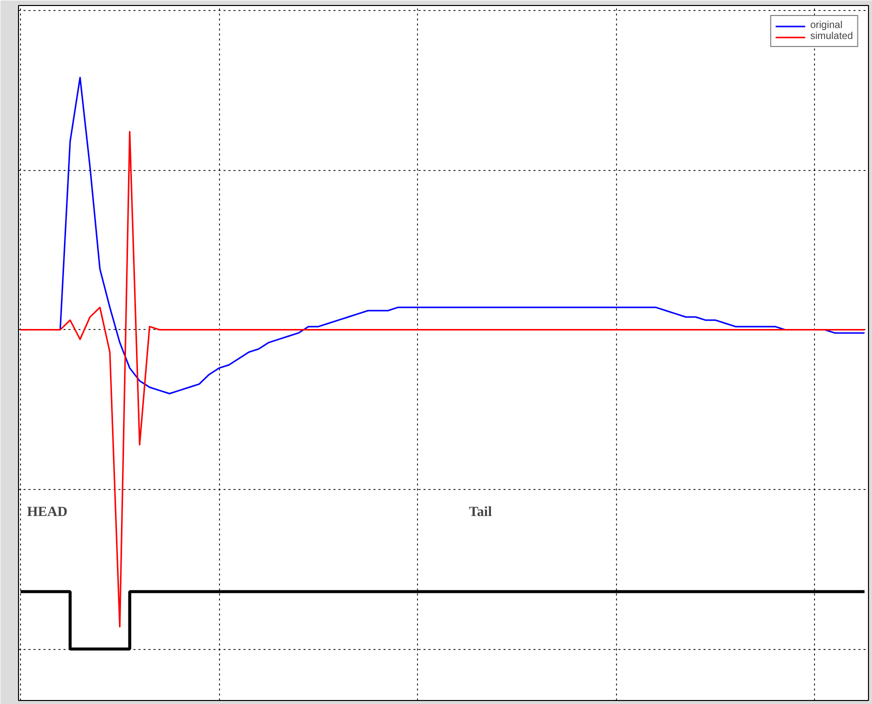  I want to click on legend-label: original, so click(826, 25).